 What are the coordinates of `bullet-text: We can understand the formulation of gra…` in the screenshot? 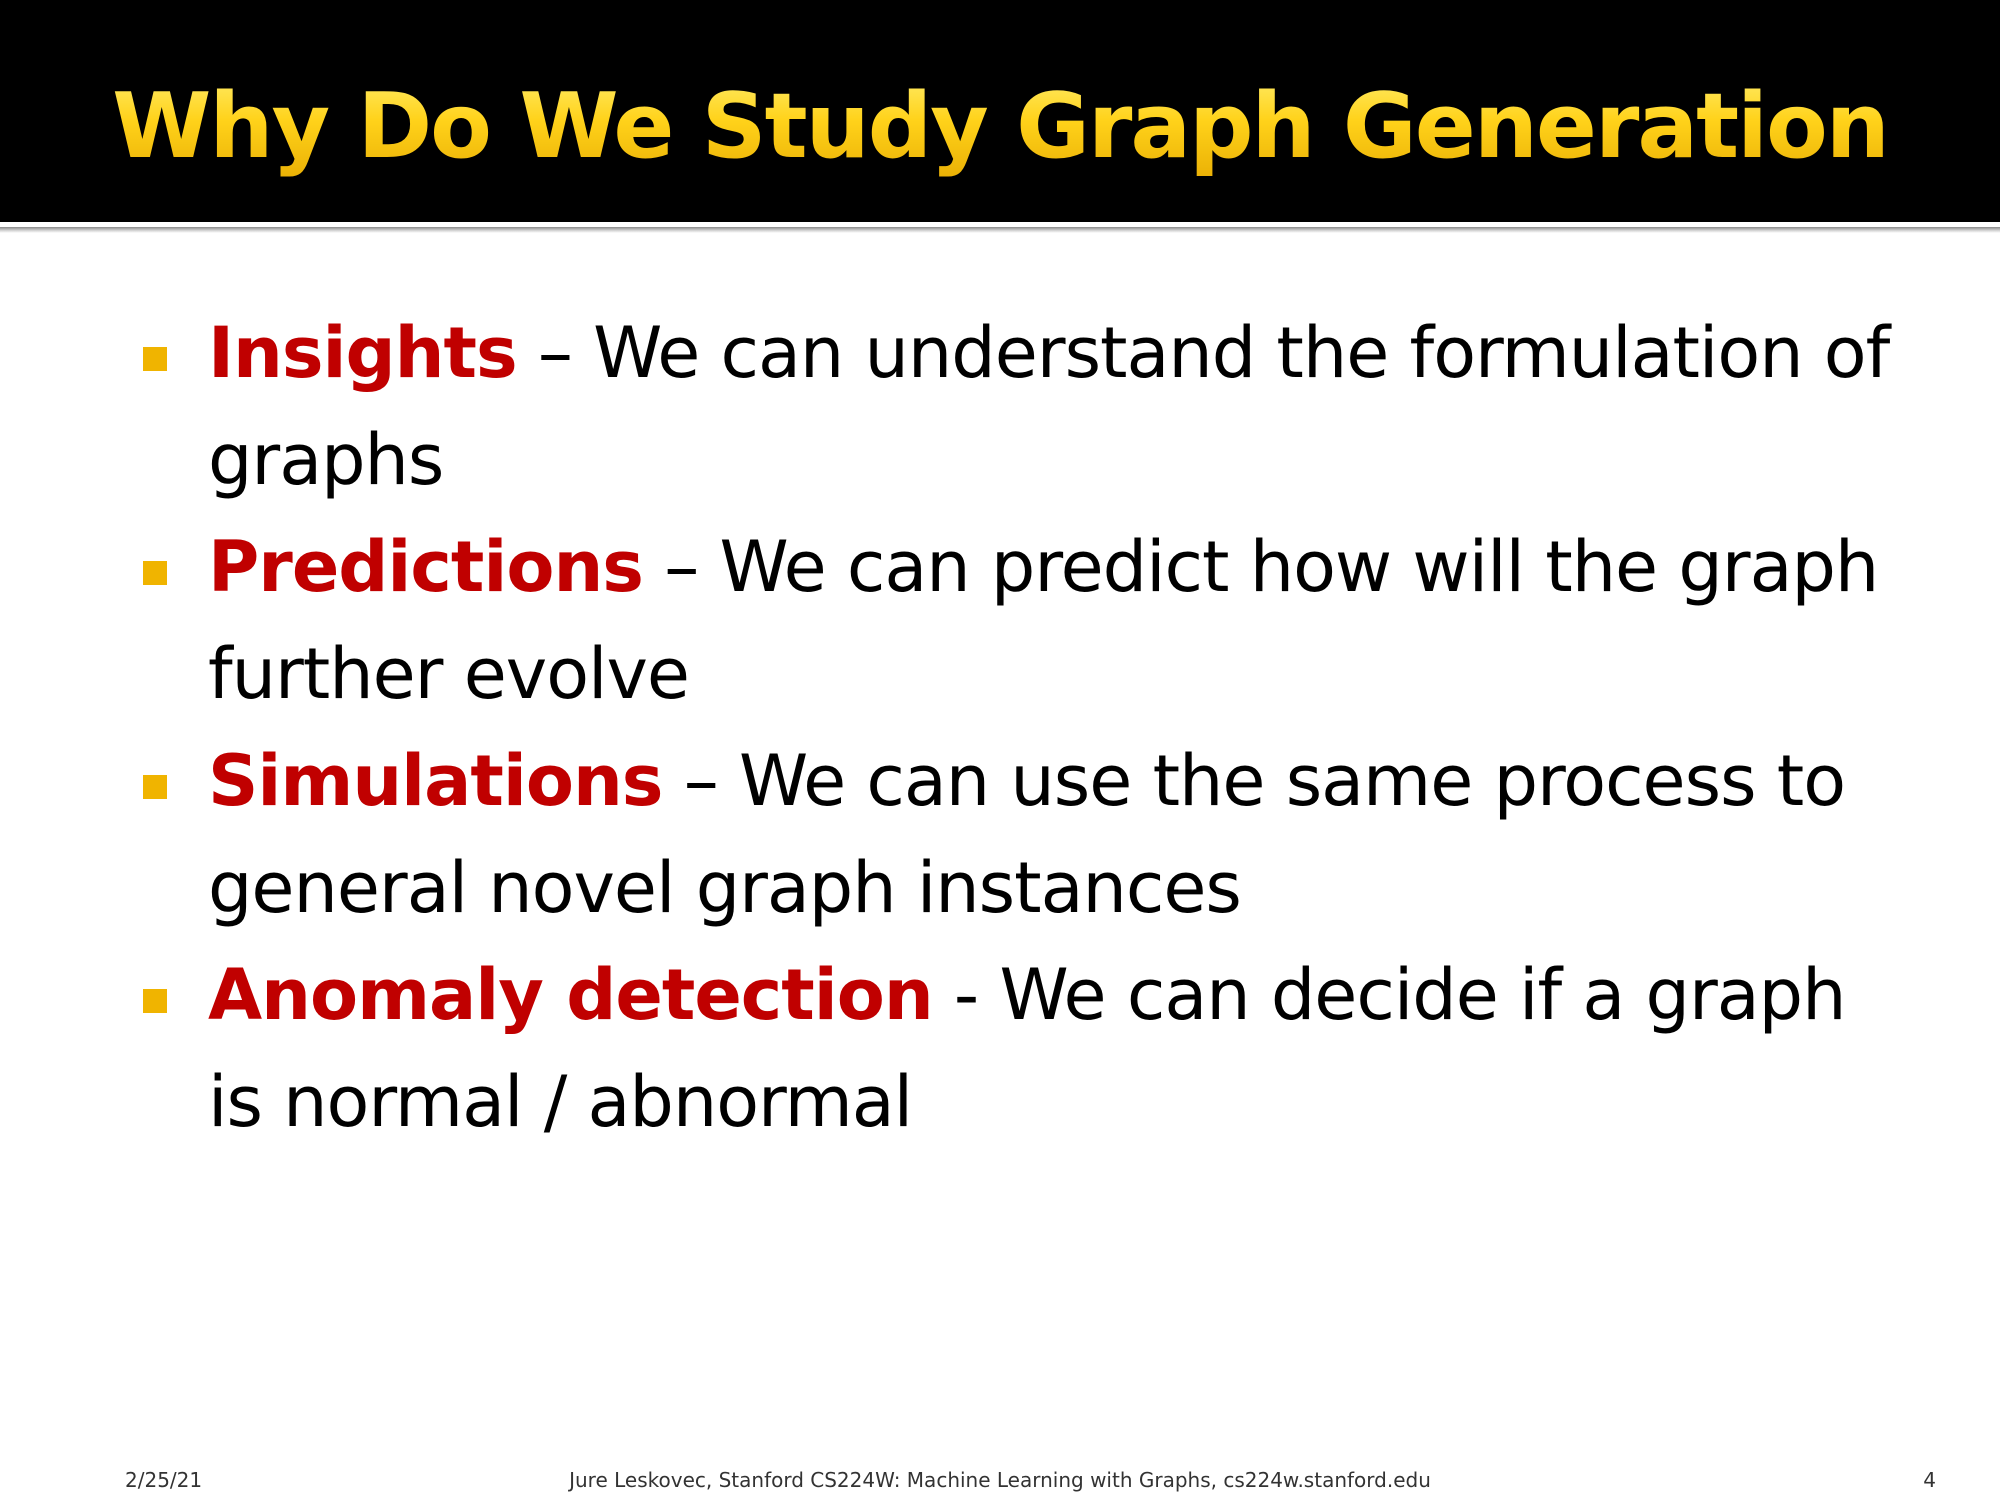 It's located at (1049, 406).